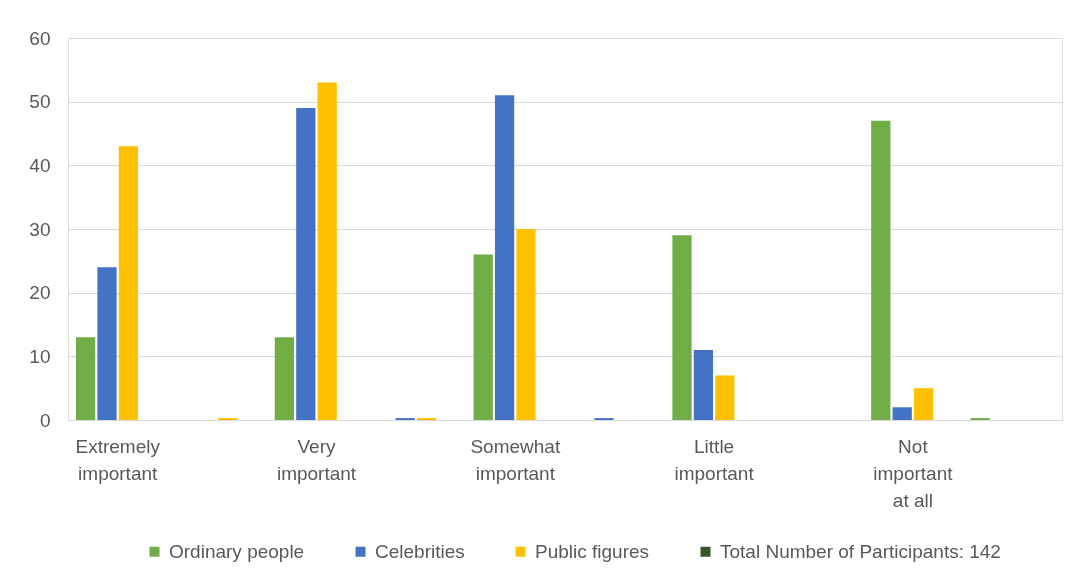 Image resolution: width=1081 pixels, height=586 pixels. What do you see at coordinates (592, 551) in the screenshot?
I see `legend-label: Public figures` at bounding box center [592, 551].